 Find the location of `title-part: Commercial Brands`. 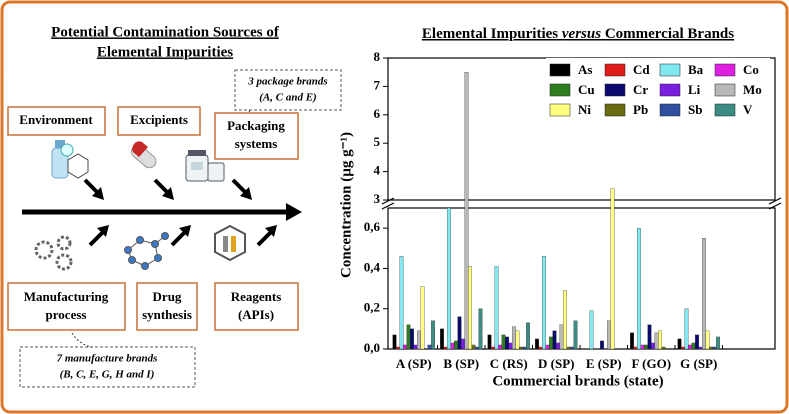

title-part: Commercial Brands is located at coordinates (667, 34).